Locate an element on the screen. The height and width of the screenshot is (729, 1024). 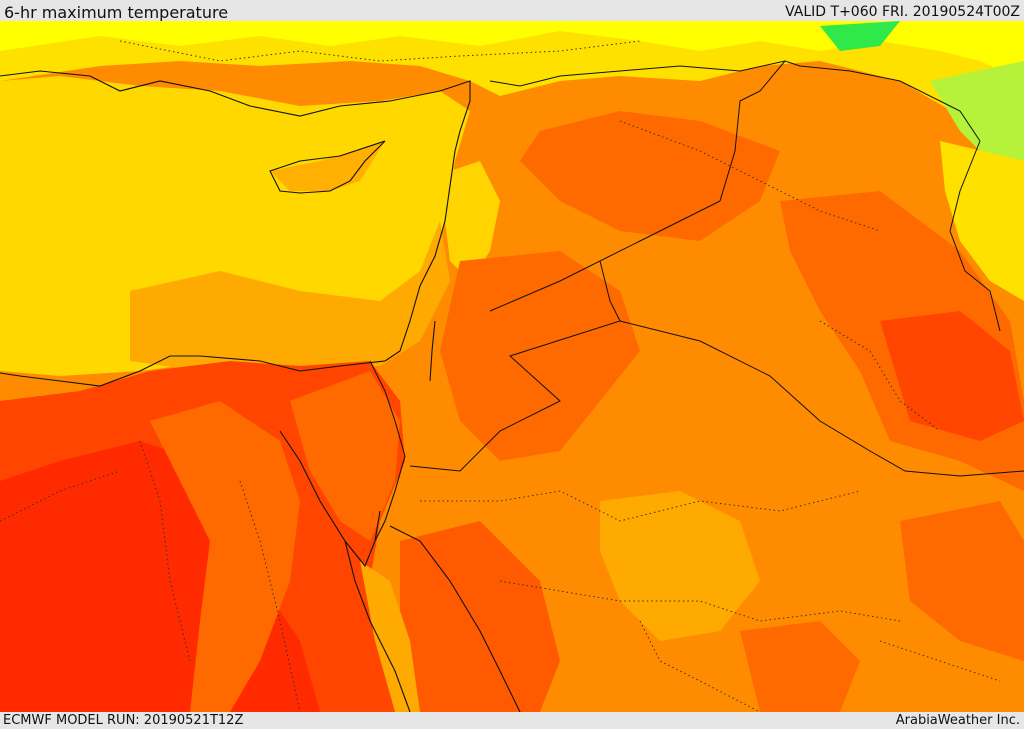
nile-valley-orange is located at coordinates (225, 556).